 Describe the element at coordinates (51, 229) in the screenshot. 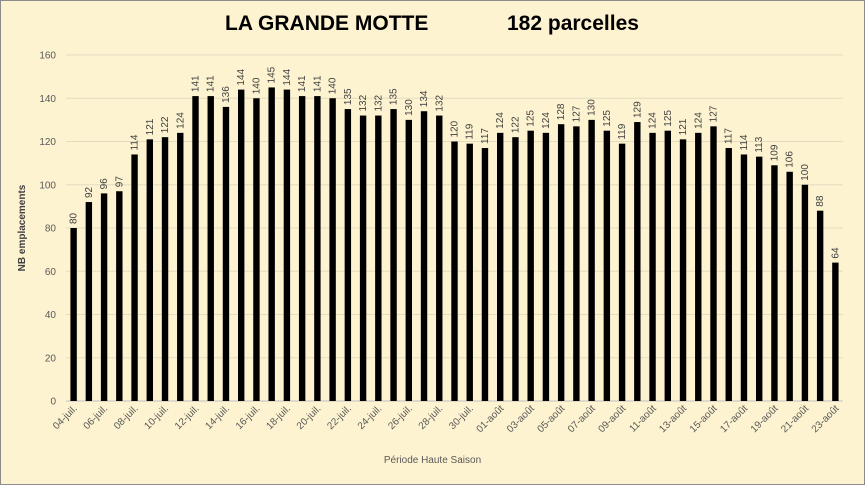

I see `y-tick-label: 80` at that location.